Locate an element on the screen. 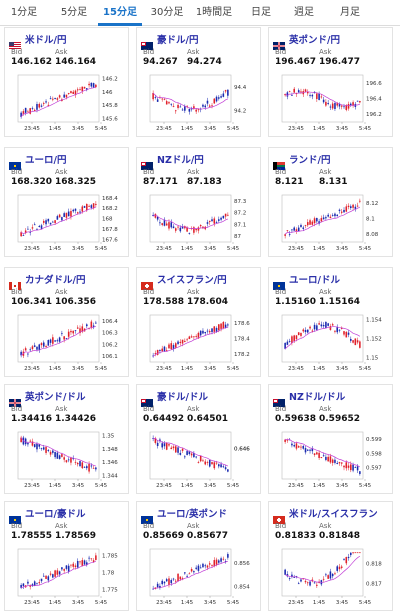 This screenshot has width=400, height=612. mini-candlestick-chart: 0.646 0.646 23:45 1:45 3:45 5:45 is located at coordinates (200, 461).